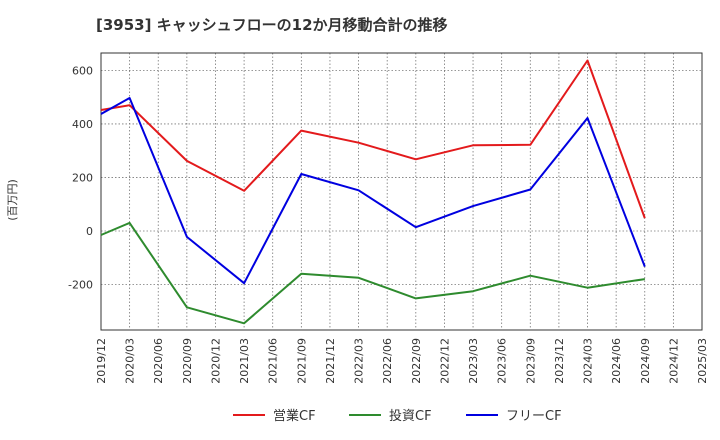 Image resolution: width=720 pixels, height=440 pixels. I want to click on x-tick-label: 2021/09, so click(301, 361).